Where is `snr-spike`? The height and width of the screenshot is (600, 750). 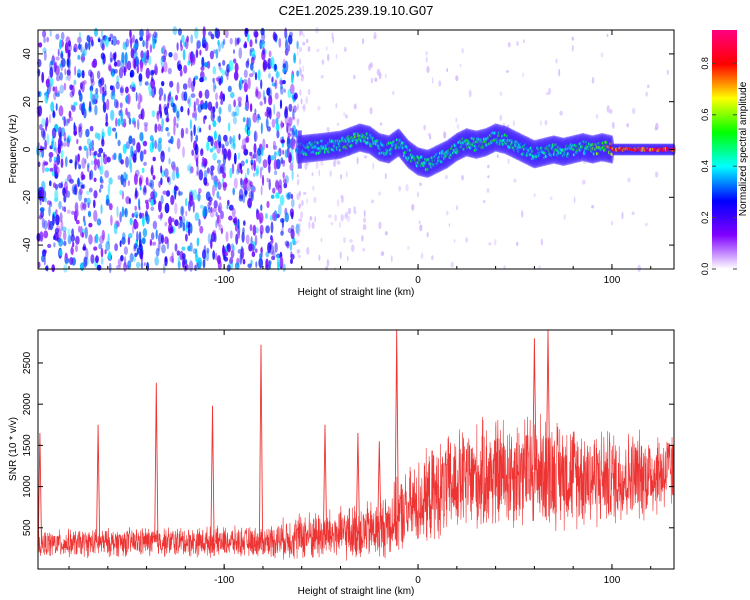
snr-spike is located at coordinates (39, 488).